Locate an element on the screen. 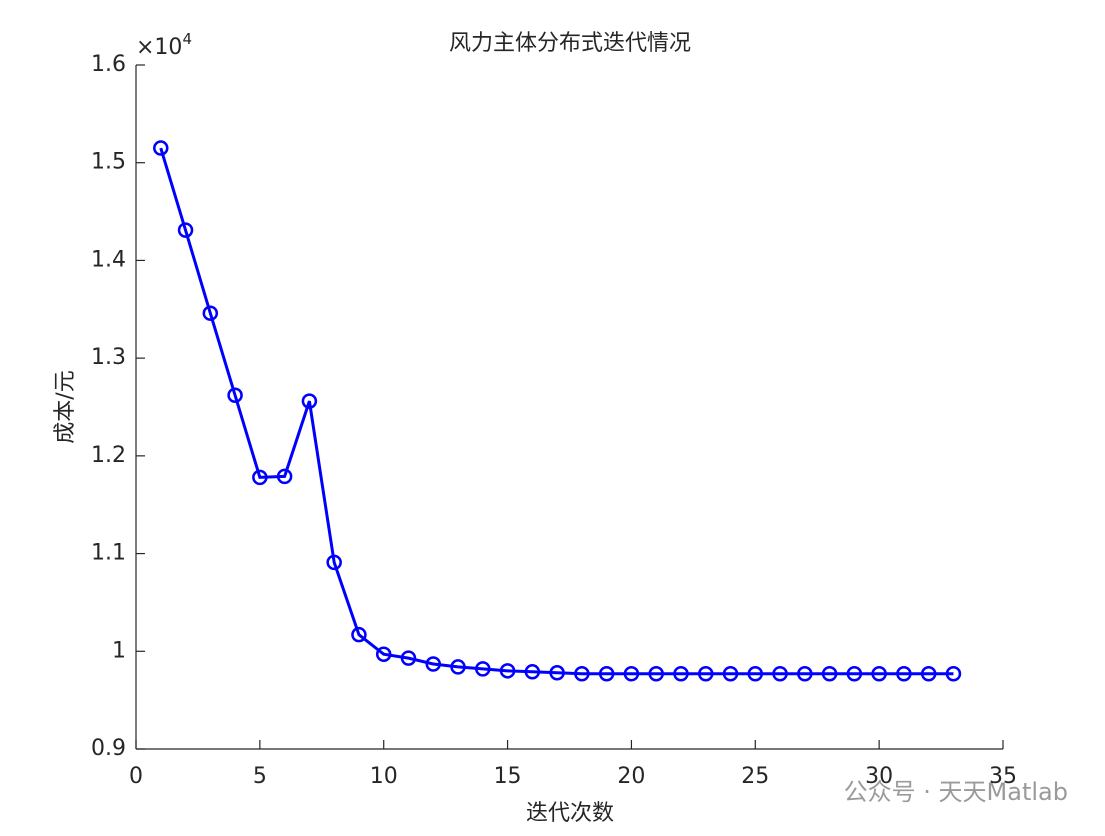  watermark: 公众号 · 天天Matlab is located at coordinates (956, 792).